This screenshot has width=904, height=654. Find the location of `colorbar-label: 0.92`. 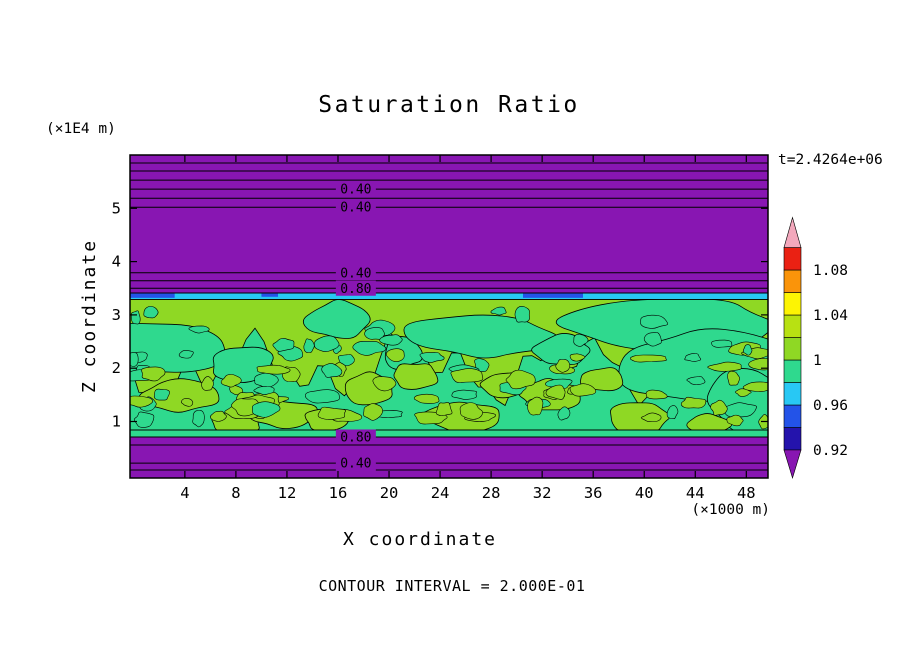

colorbar-label: 0.92 is located at coordinates (830, 451).